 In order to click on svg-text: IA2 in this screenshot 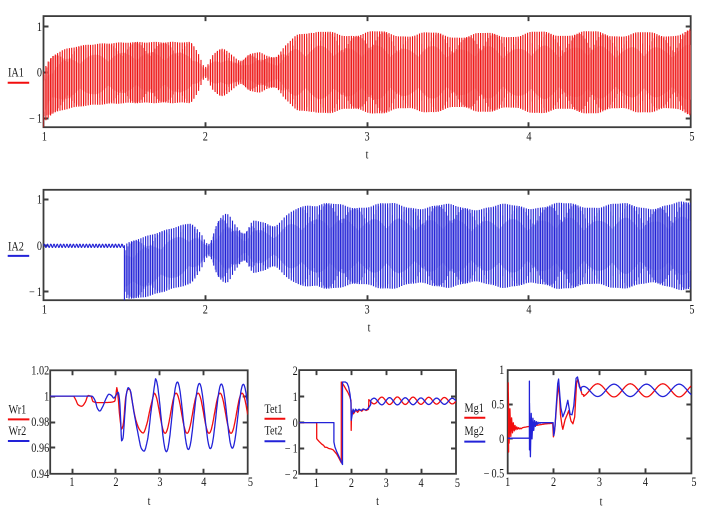, I will do `click(16, 246)`.